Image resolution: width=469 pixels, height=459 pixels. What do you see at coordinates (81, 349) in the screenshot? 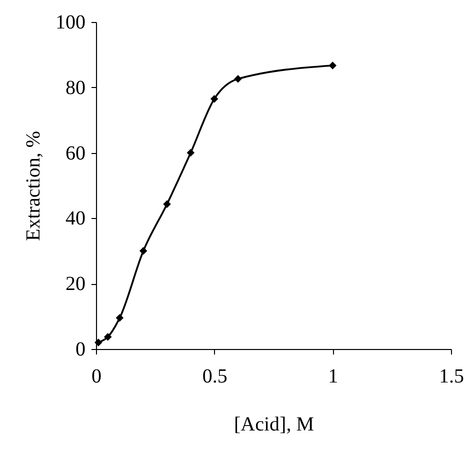
I see `y-tick-label: 0` at bounding box center [81, 349].